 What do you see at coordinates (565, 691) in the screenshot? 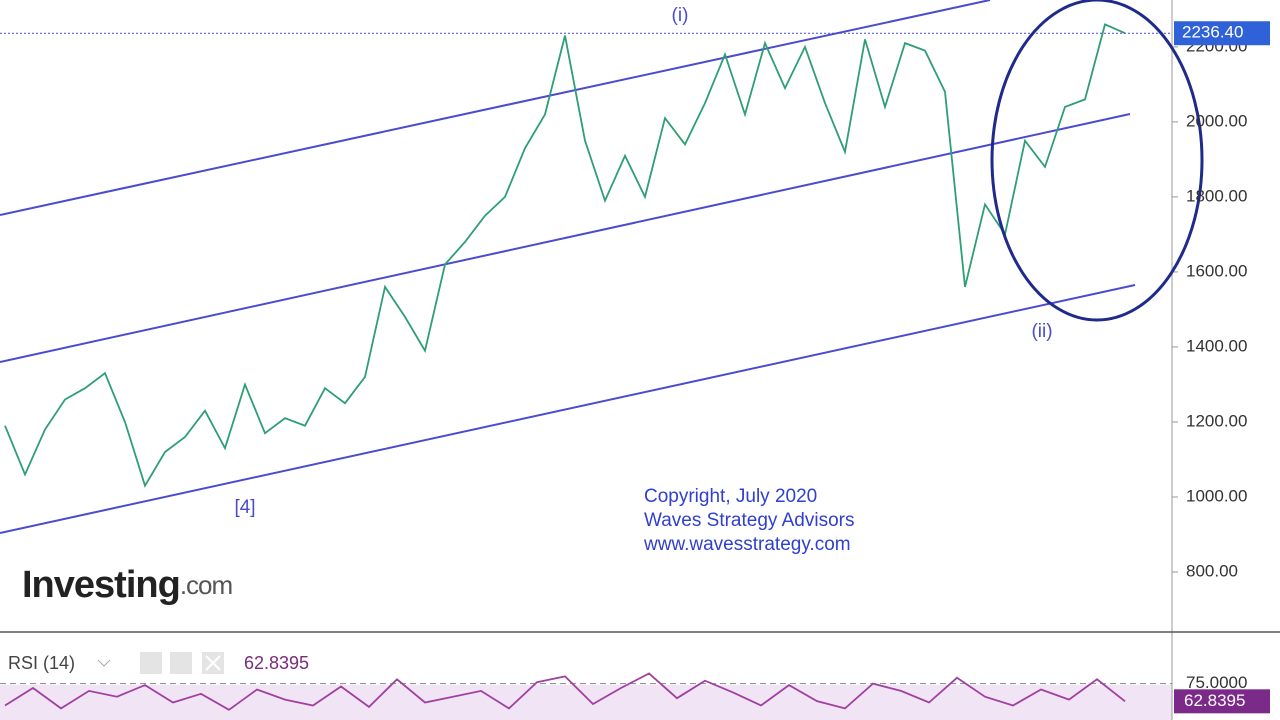
I see `price-line` at bounding box center [565, 691].